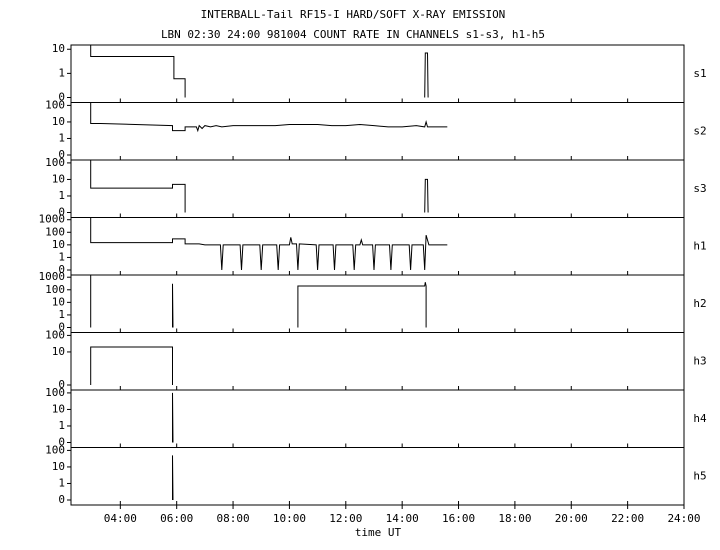  Describe the element at coordinates (699, 188) in the screenshot. I see `panel-label: s3` at that location.